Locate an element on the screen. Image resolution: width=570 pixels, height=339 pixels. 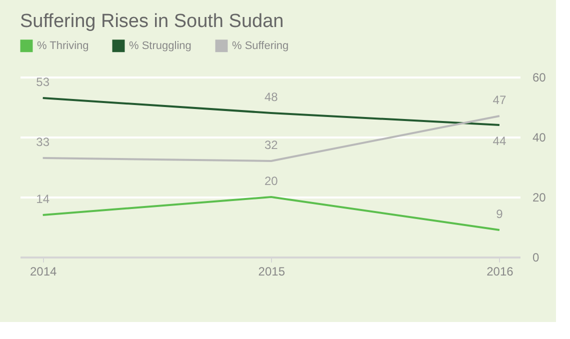
data-label: 47 is located at coordinates (499, 100).